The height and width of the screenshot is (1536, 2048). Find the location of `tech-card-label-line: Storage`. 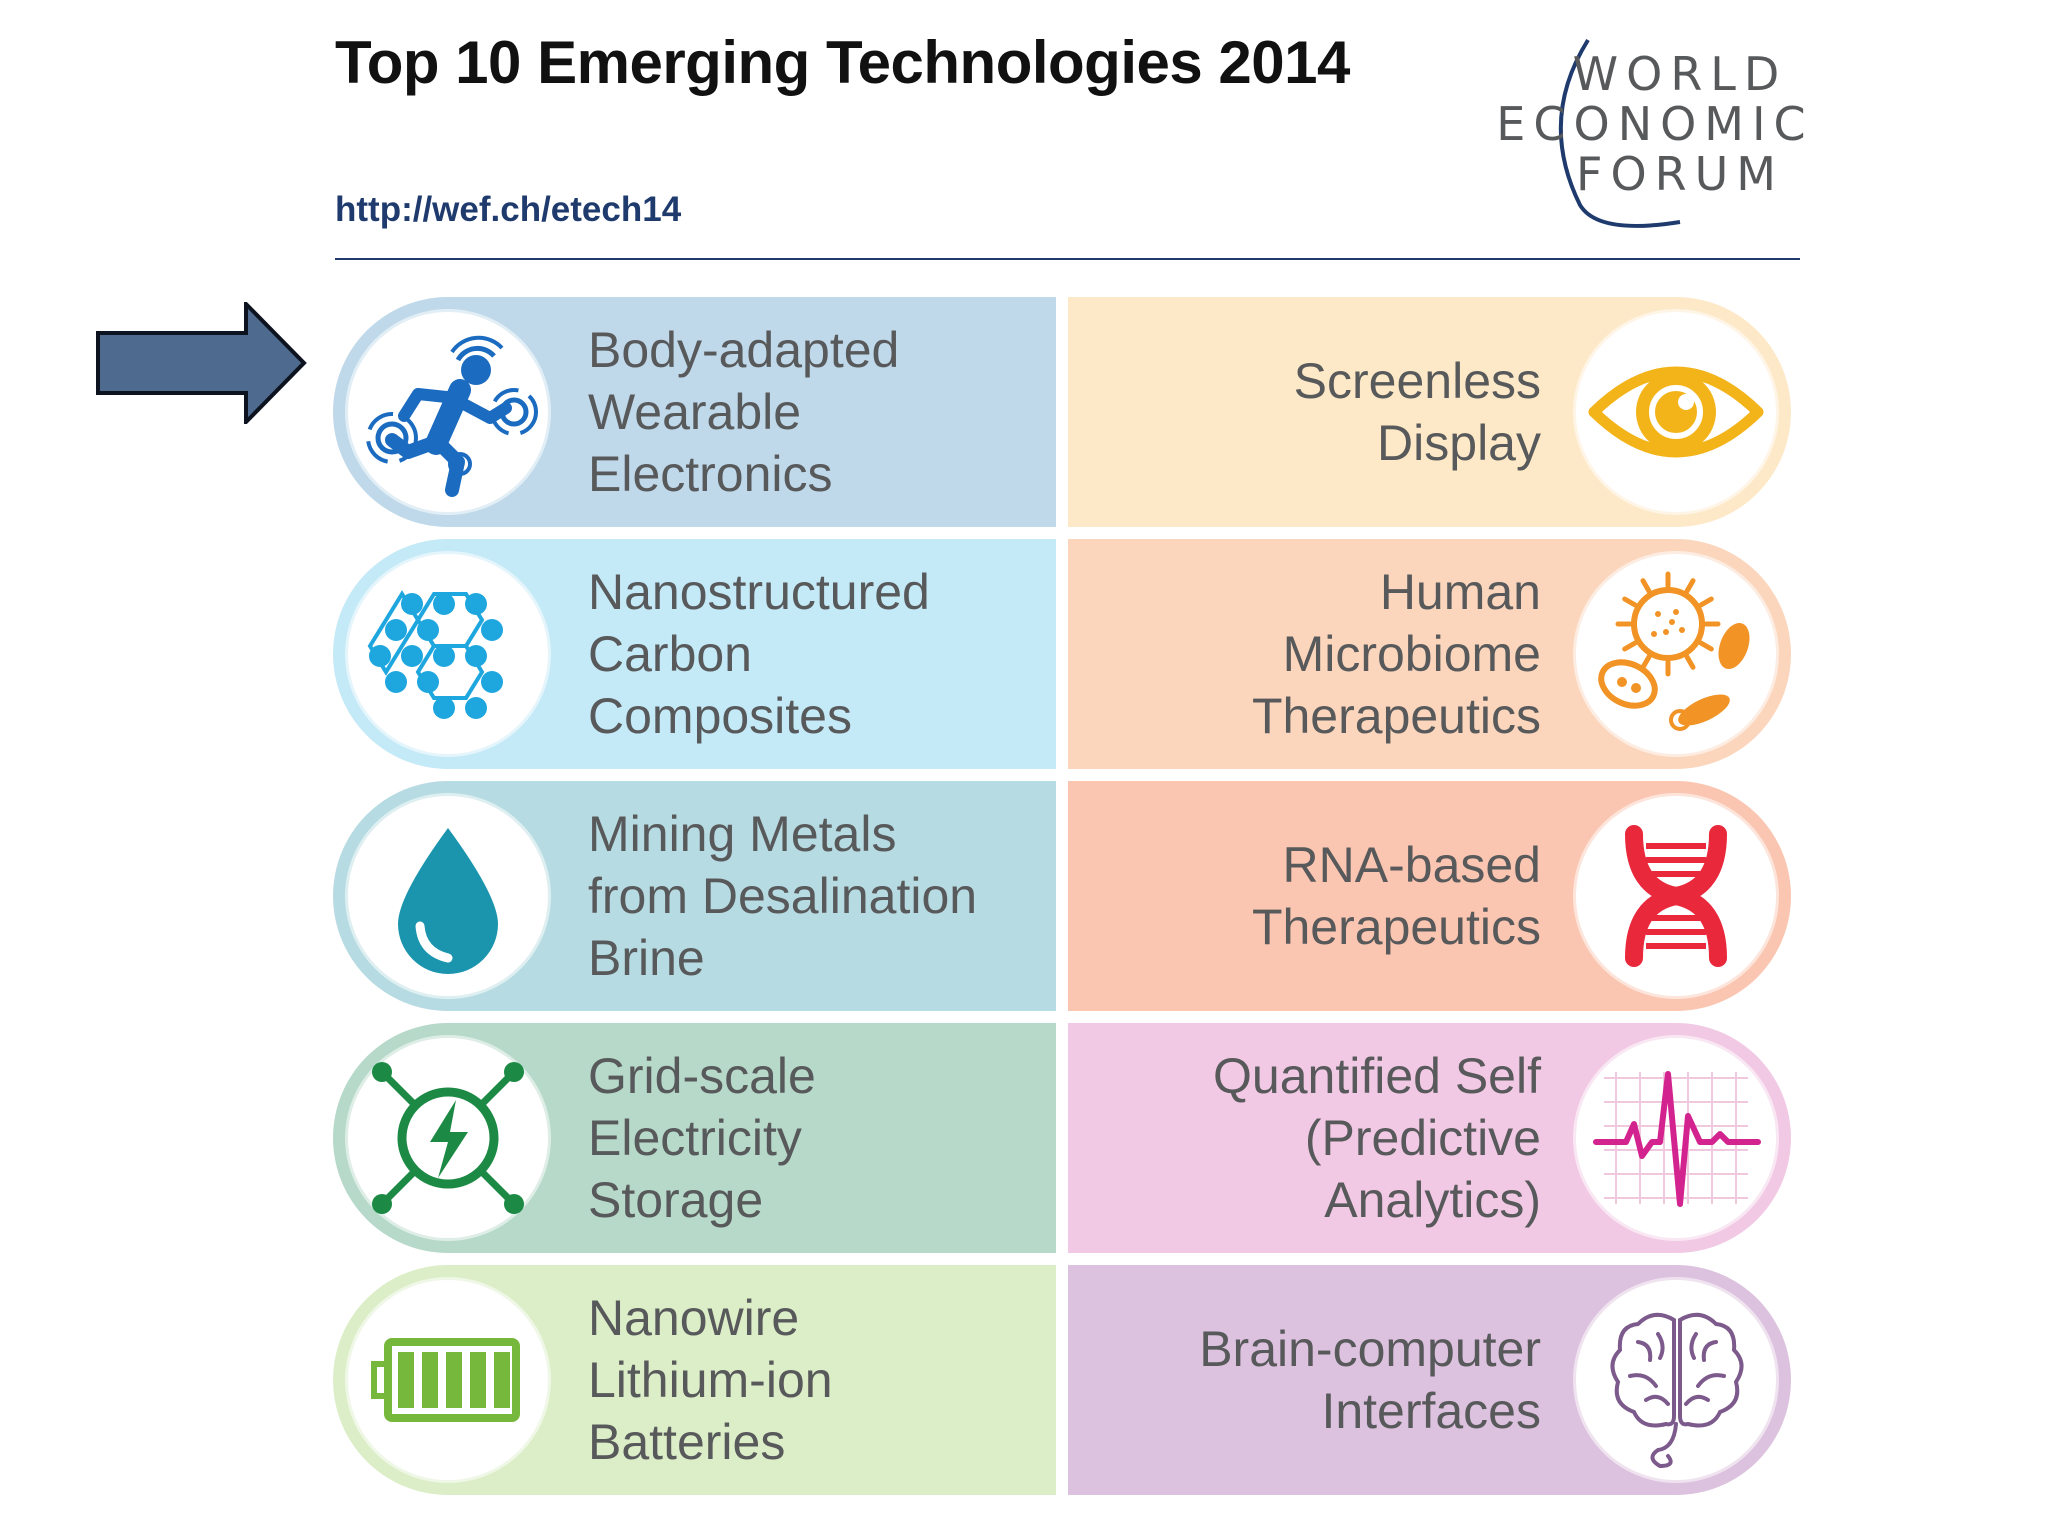

tech-card-label-line: Storage is located at coordinates (676, 1200).